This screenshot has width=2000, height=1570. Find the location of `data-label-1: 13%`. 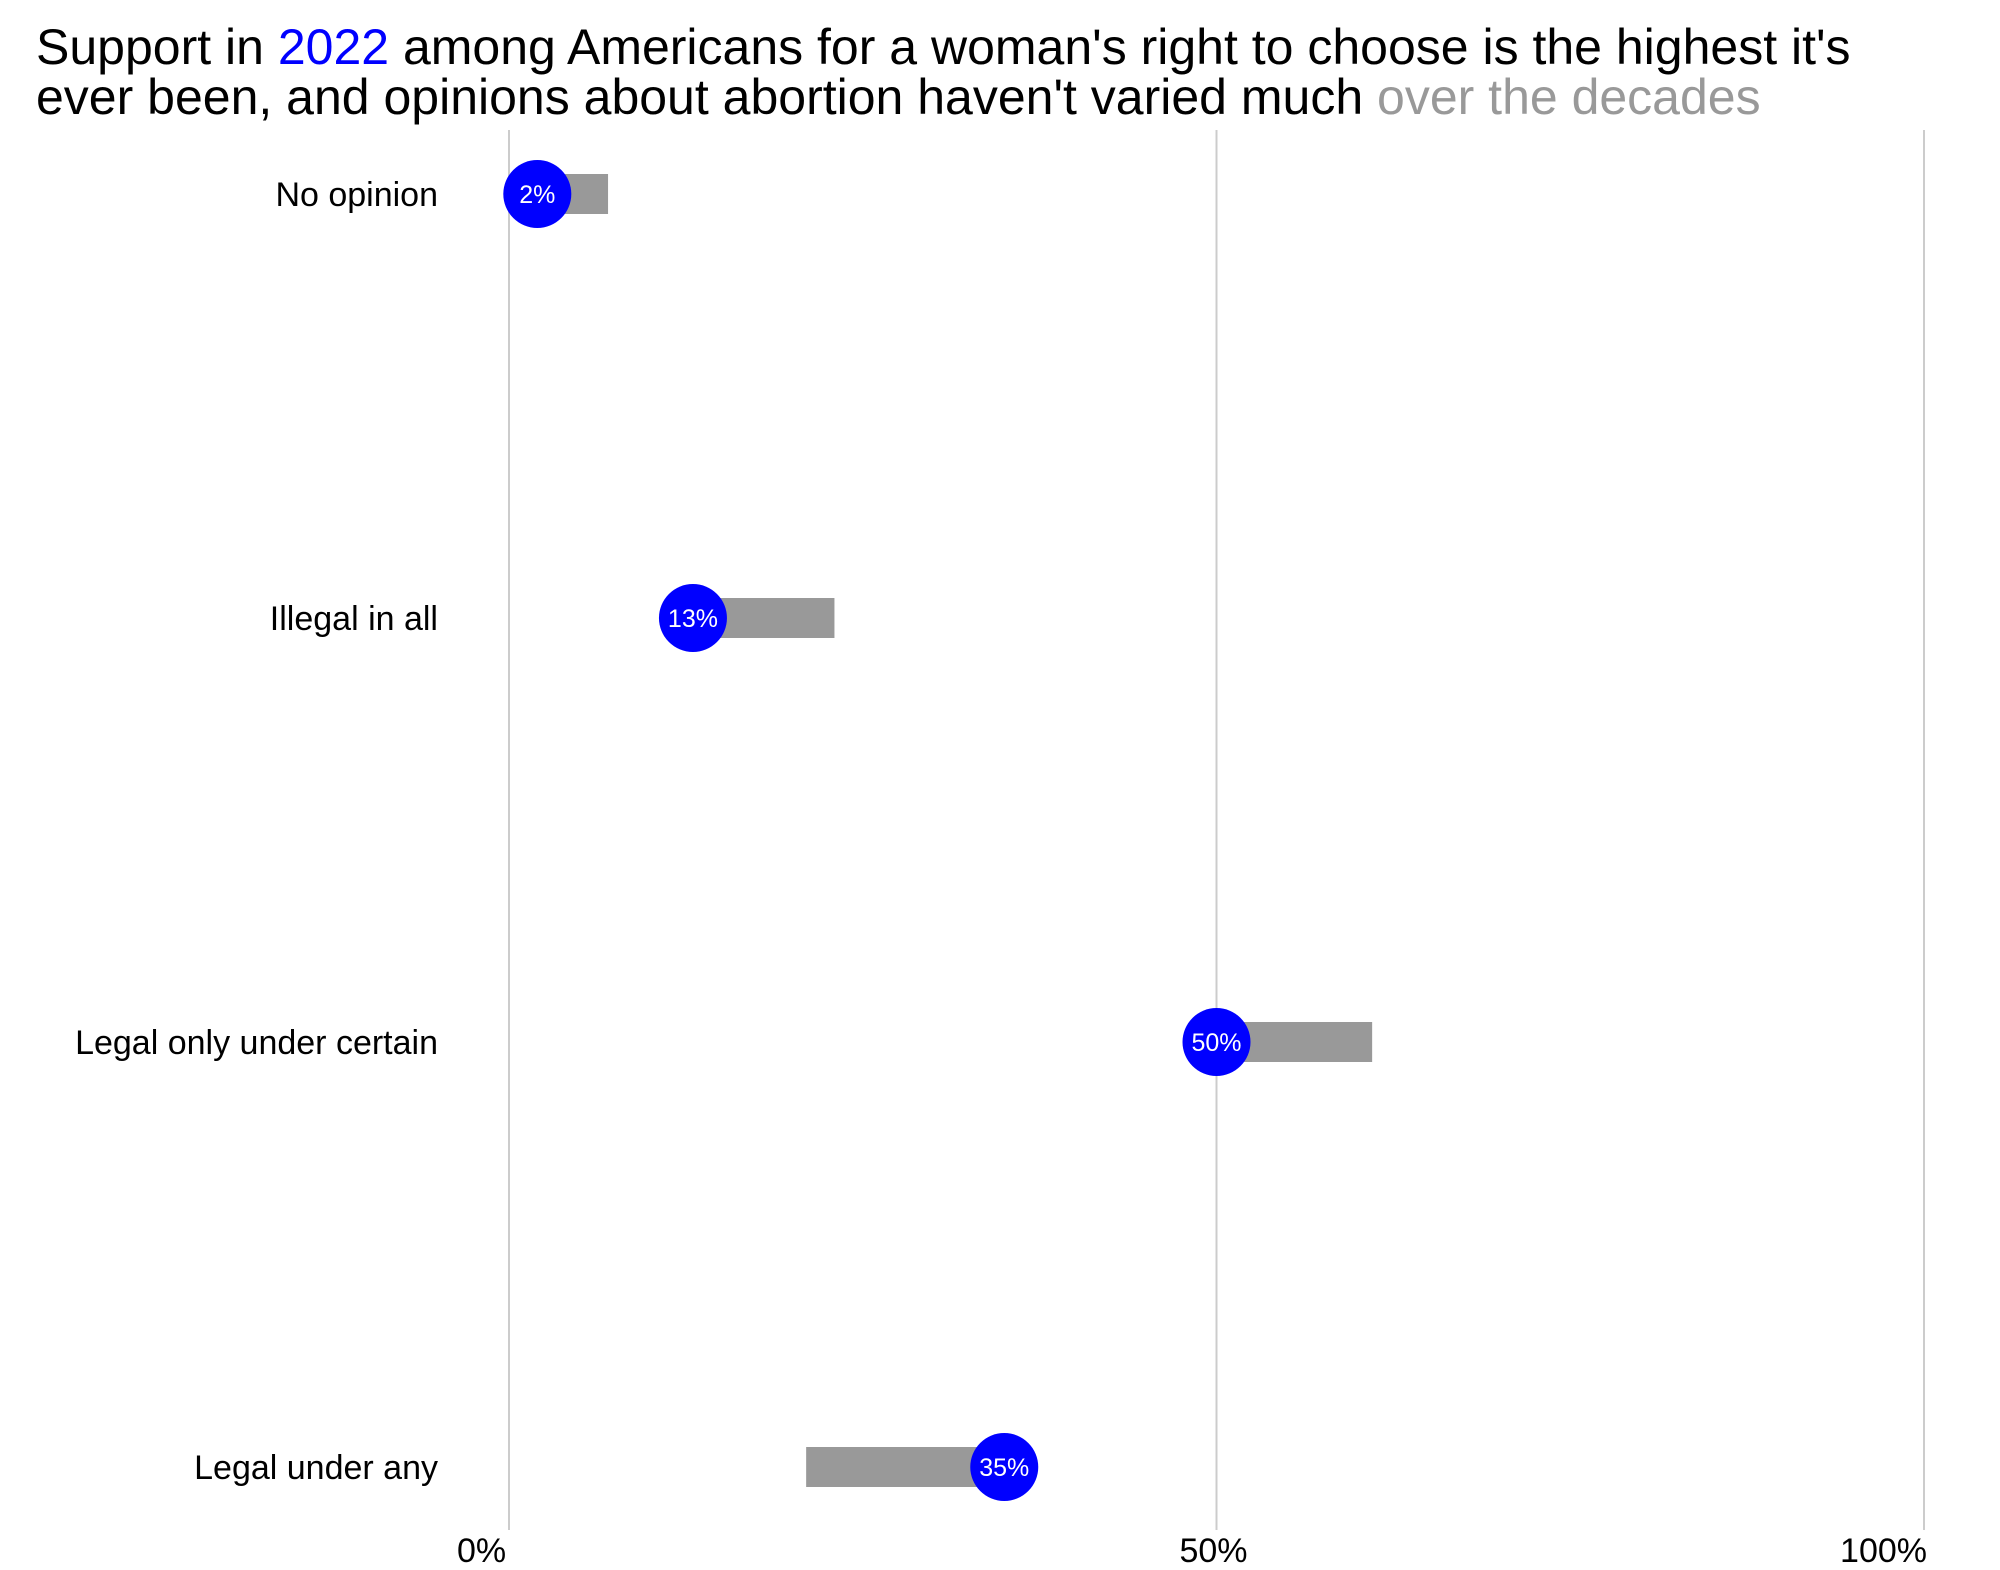

data-label-1: 13% is located at coordinates (693, 619).